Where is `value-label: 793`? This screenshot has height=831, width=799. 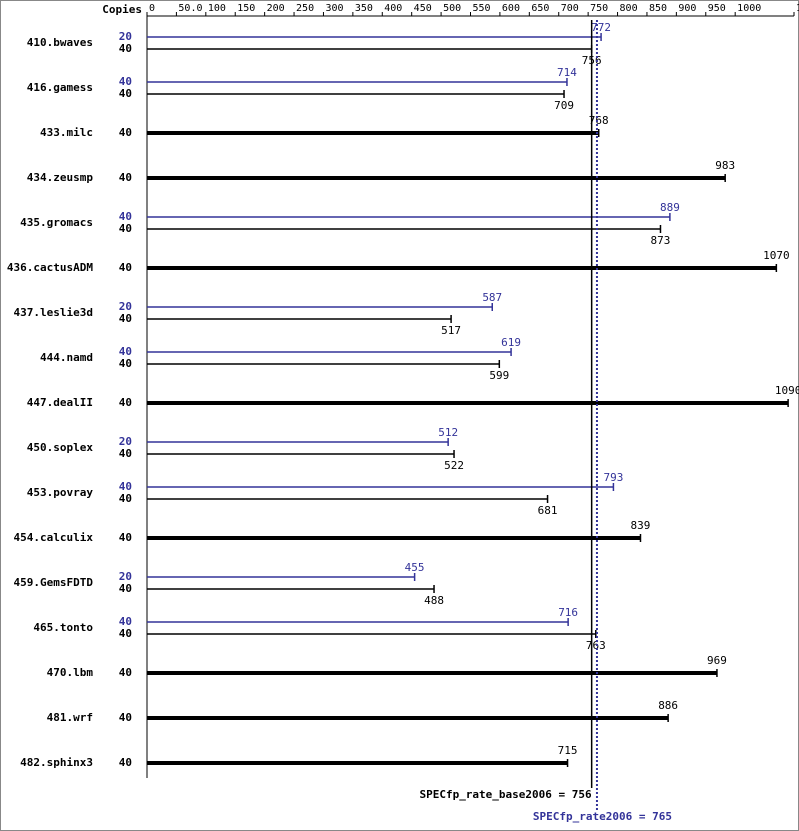
value-label: 793 is located at coordinates (613, 477).